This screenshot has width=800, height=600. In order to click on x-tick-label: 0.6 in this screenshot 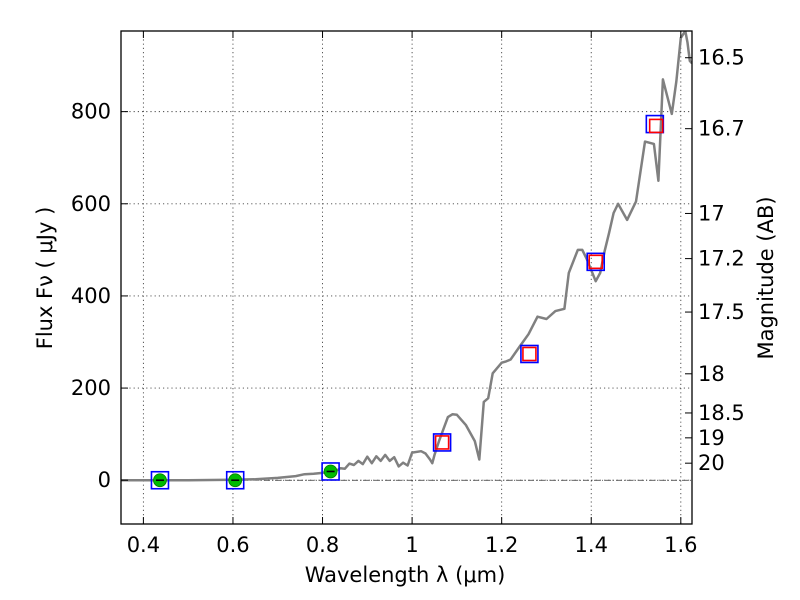, I will do `click(232, 545)`.